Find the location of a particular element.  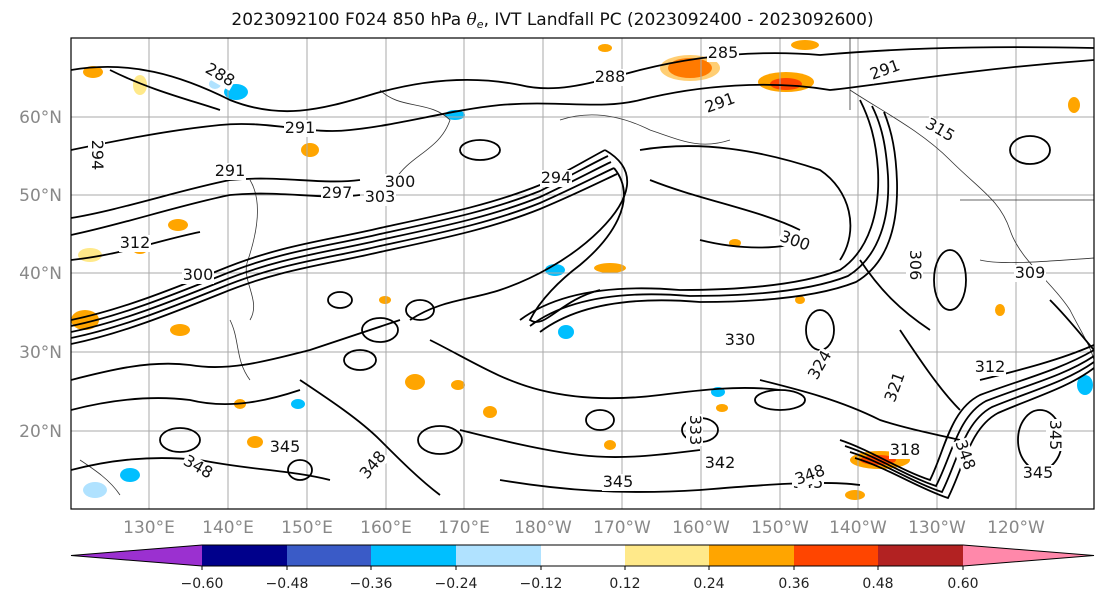

colorbar-tick-label: −0.12 is located at coordinates (541, 584).